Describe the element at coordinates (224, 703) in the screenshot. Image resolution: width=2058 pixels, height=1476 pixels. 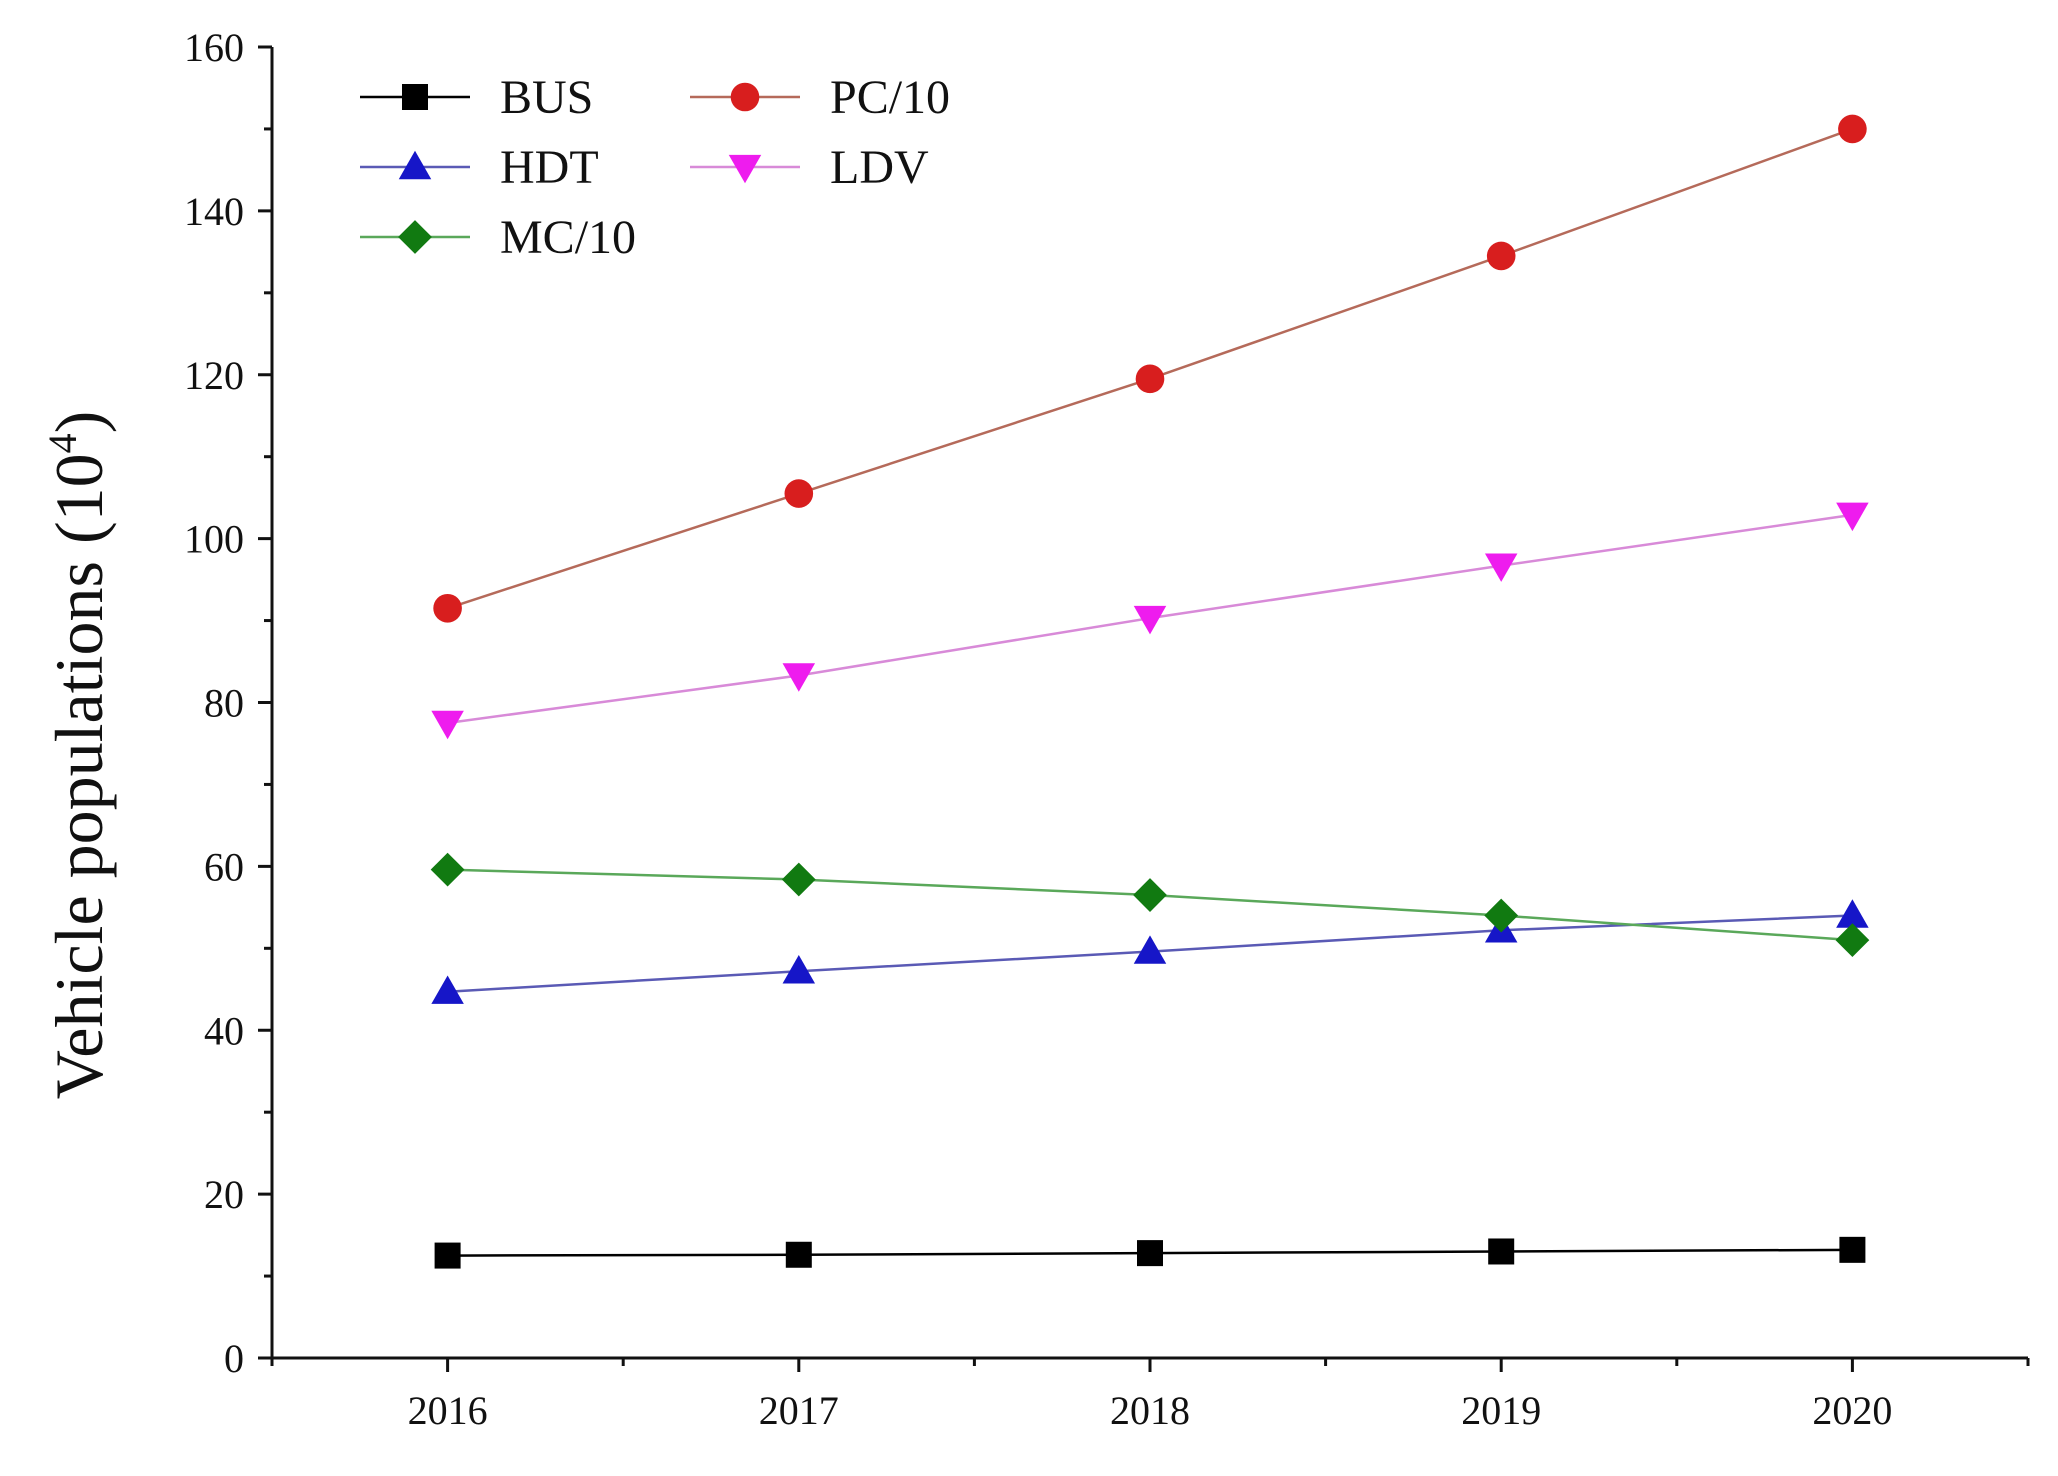
I see `y-tick-label-80: 80` at that location.